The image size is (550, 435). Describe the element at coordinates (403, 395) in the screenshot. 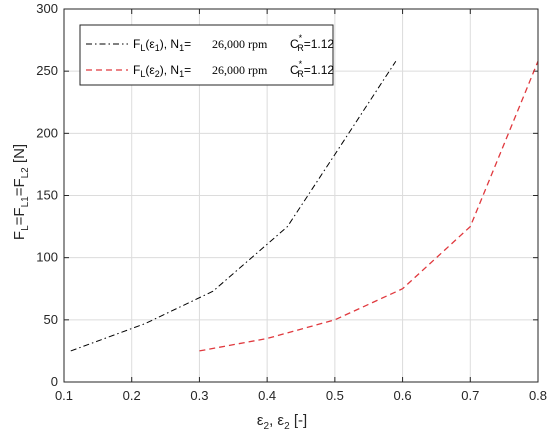

I see `x-tick-label: 0.6` at that location.